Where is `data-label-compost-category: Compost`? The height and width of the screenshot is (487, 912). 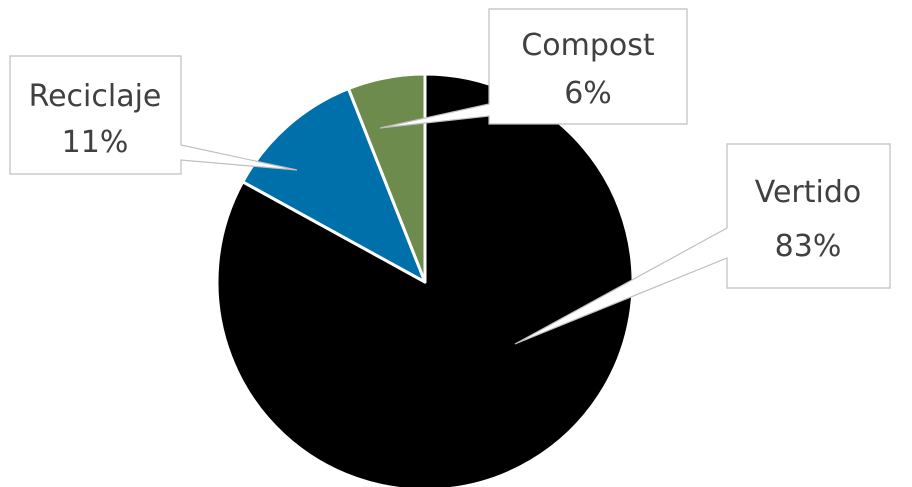 data-label-compost-category: Compost is located at coordinates (588, 45).